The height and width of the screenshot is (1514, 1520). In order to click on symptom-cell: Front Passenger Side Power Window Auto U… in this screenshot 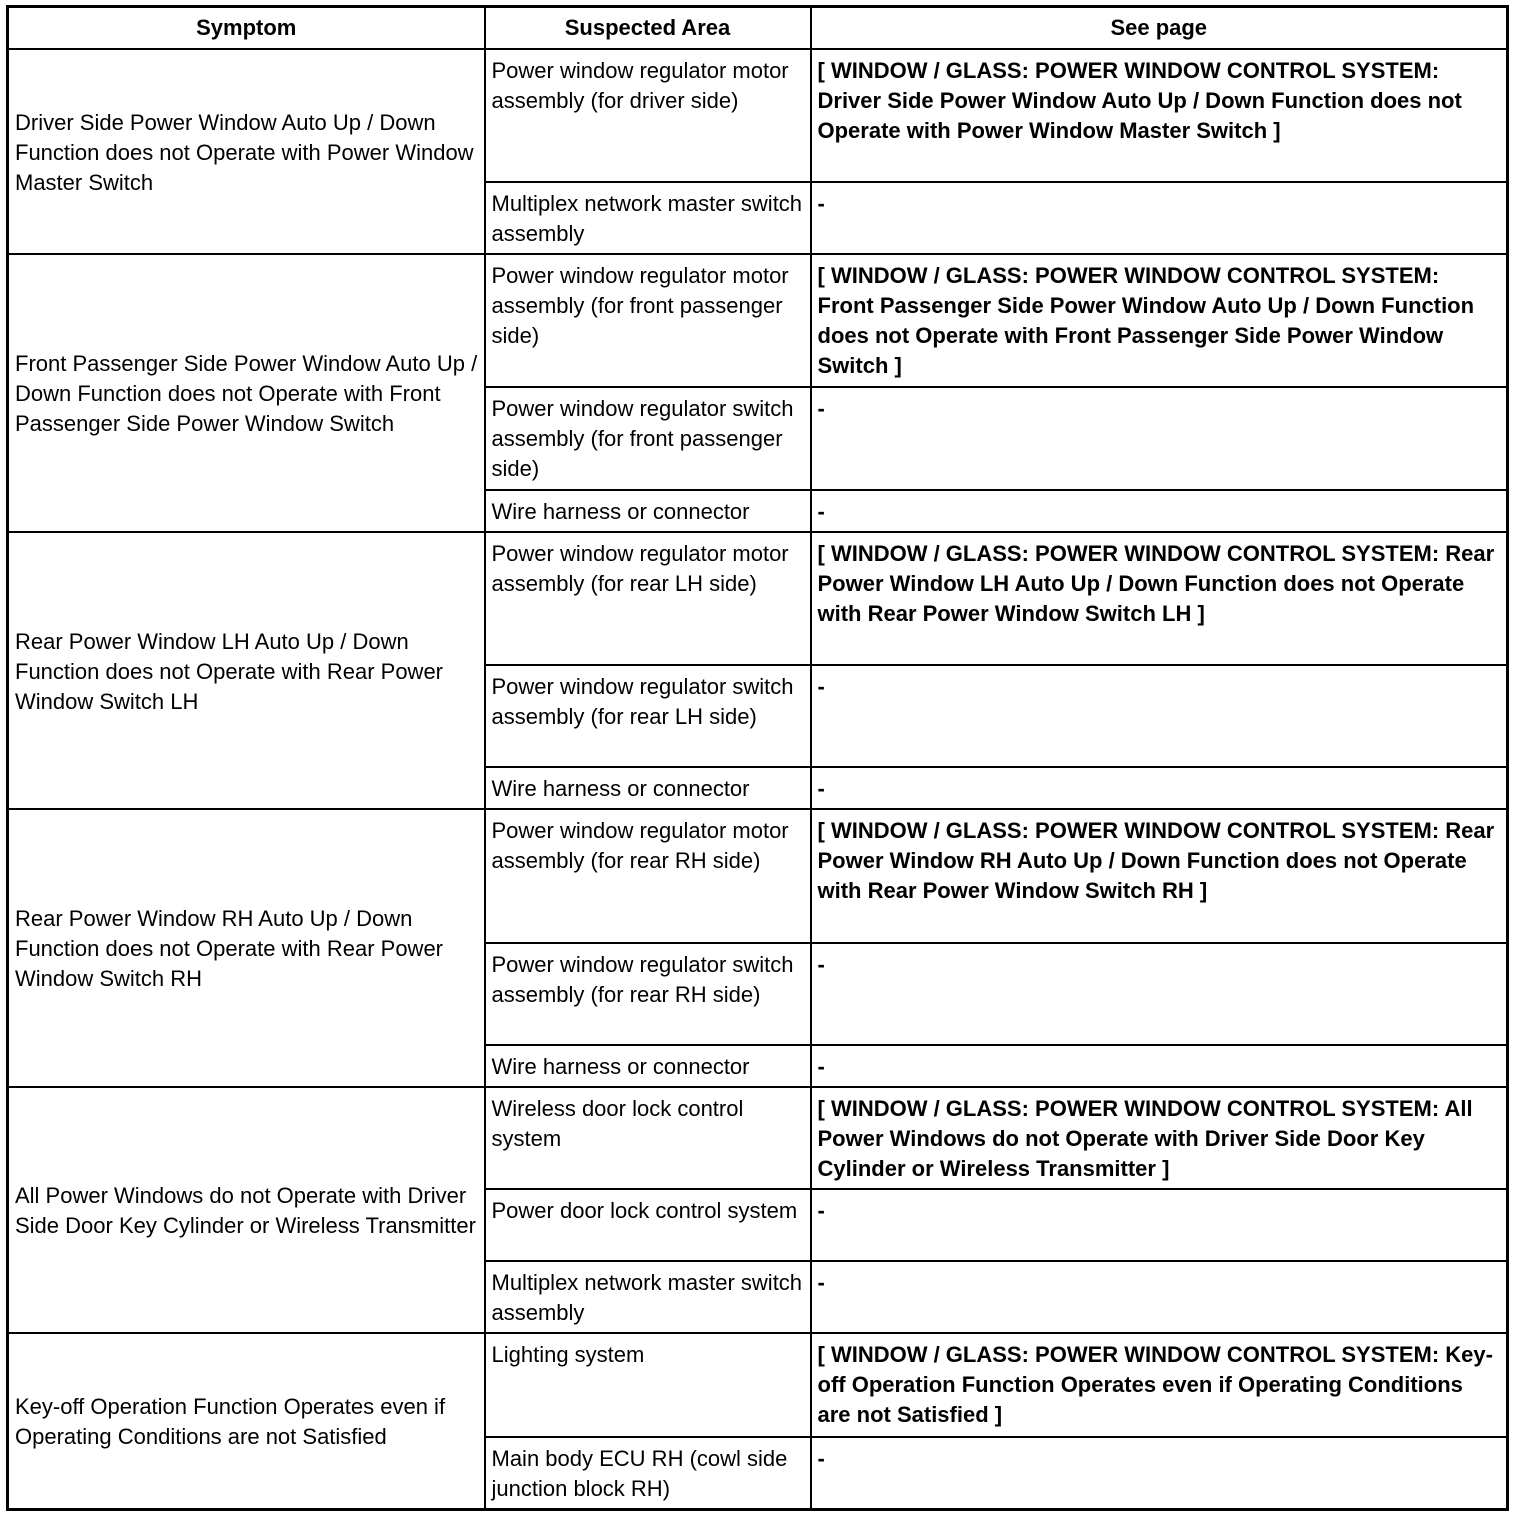, I will do `click(246, 393)`.